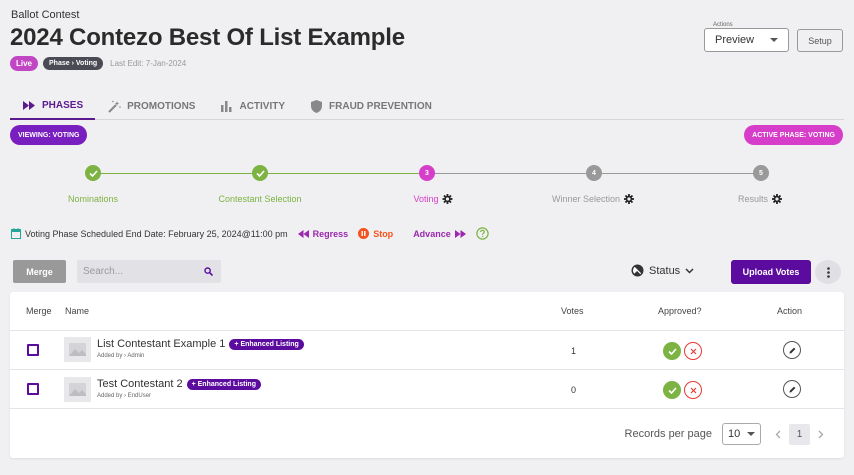 This screenshot has width=854, height=475. Describe the element at coordinates (761, 173) in the screenshot. I see `step-results-number: 5` at that location.